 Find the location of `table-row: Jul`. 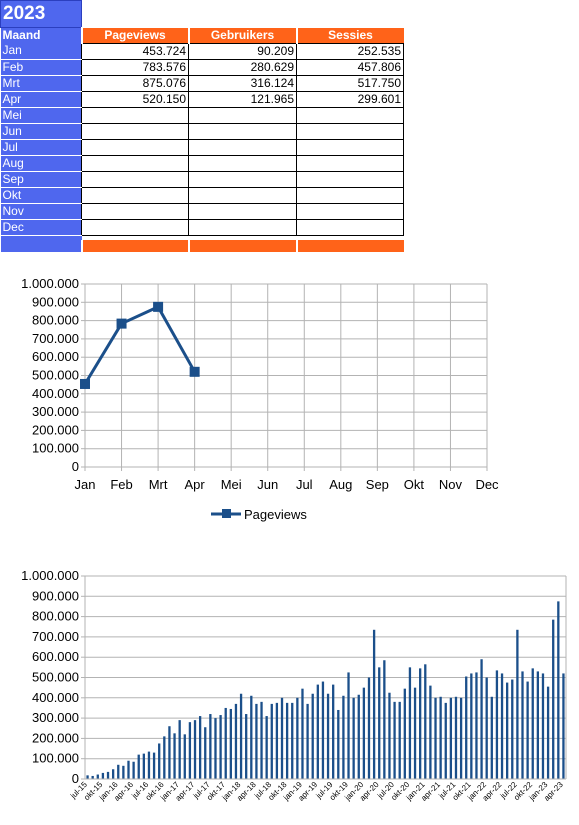

table-row: Jul is located at coordinates (202, 147).